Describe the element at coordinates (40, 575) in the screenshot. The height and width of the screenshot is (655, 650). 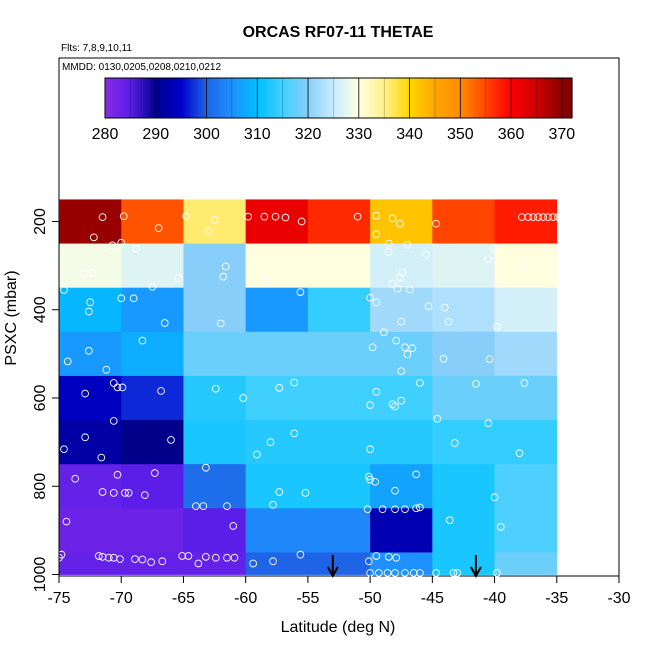
I see `y-tick-label: 1000` at that location.